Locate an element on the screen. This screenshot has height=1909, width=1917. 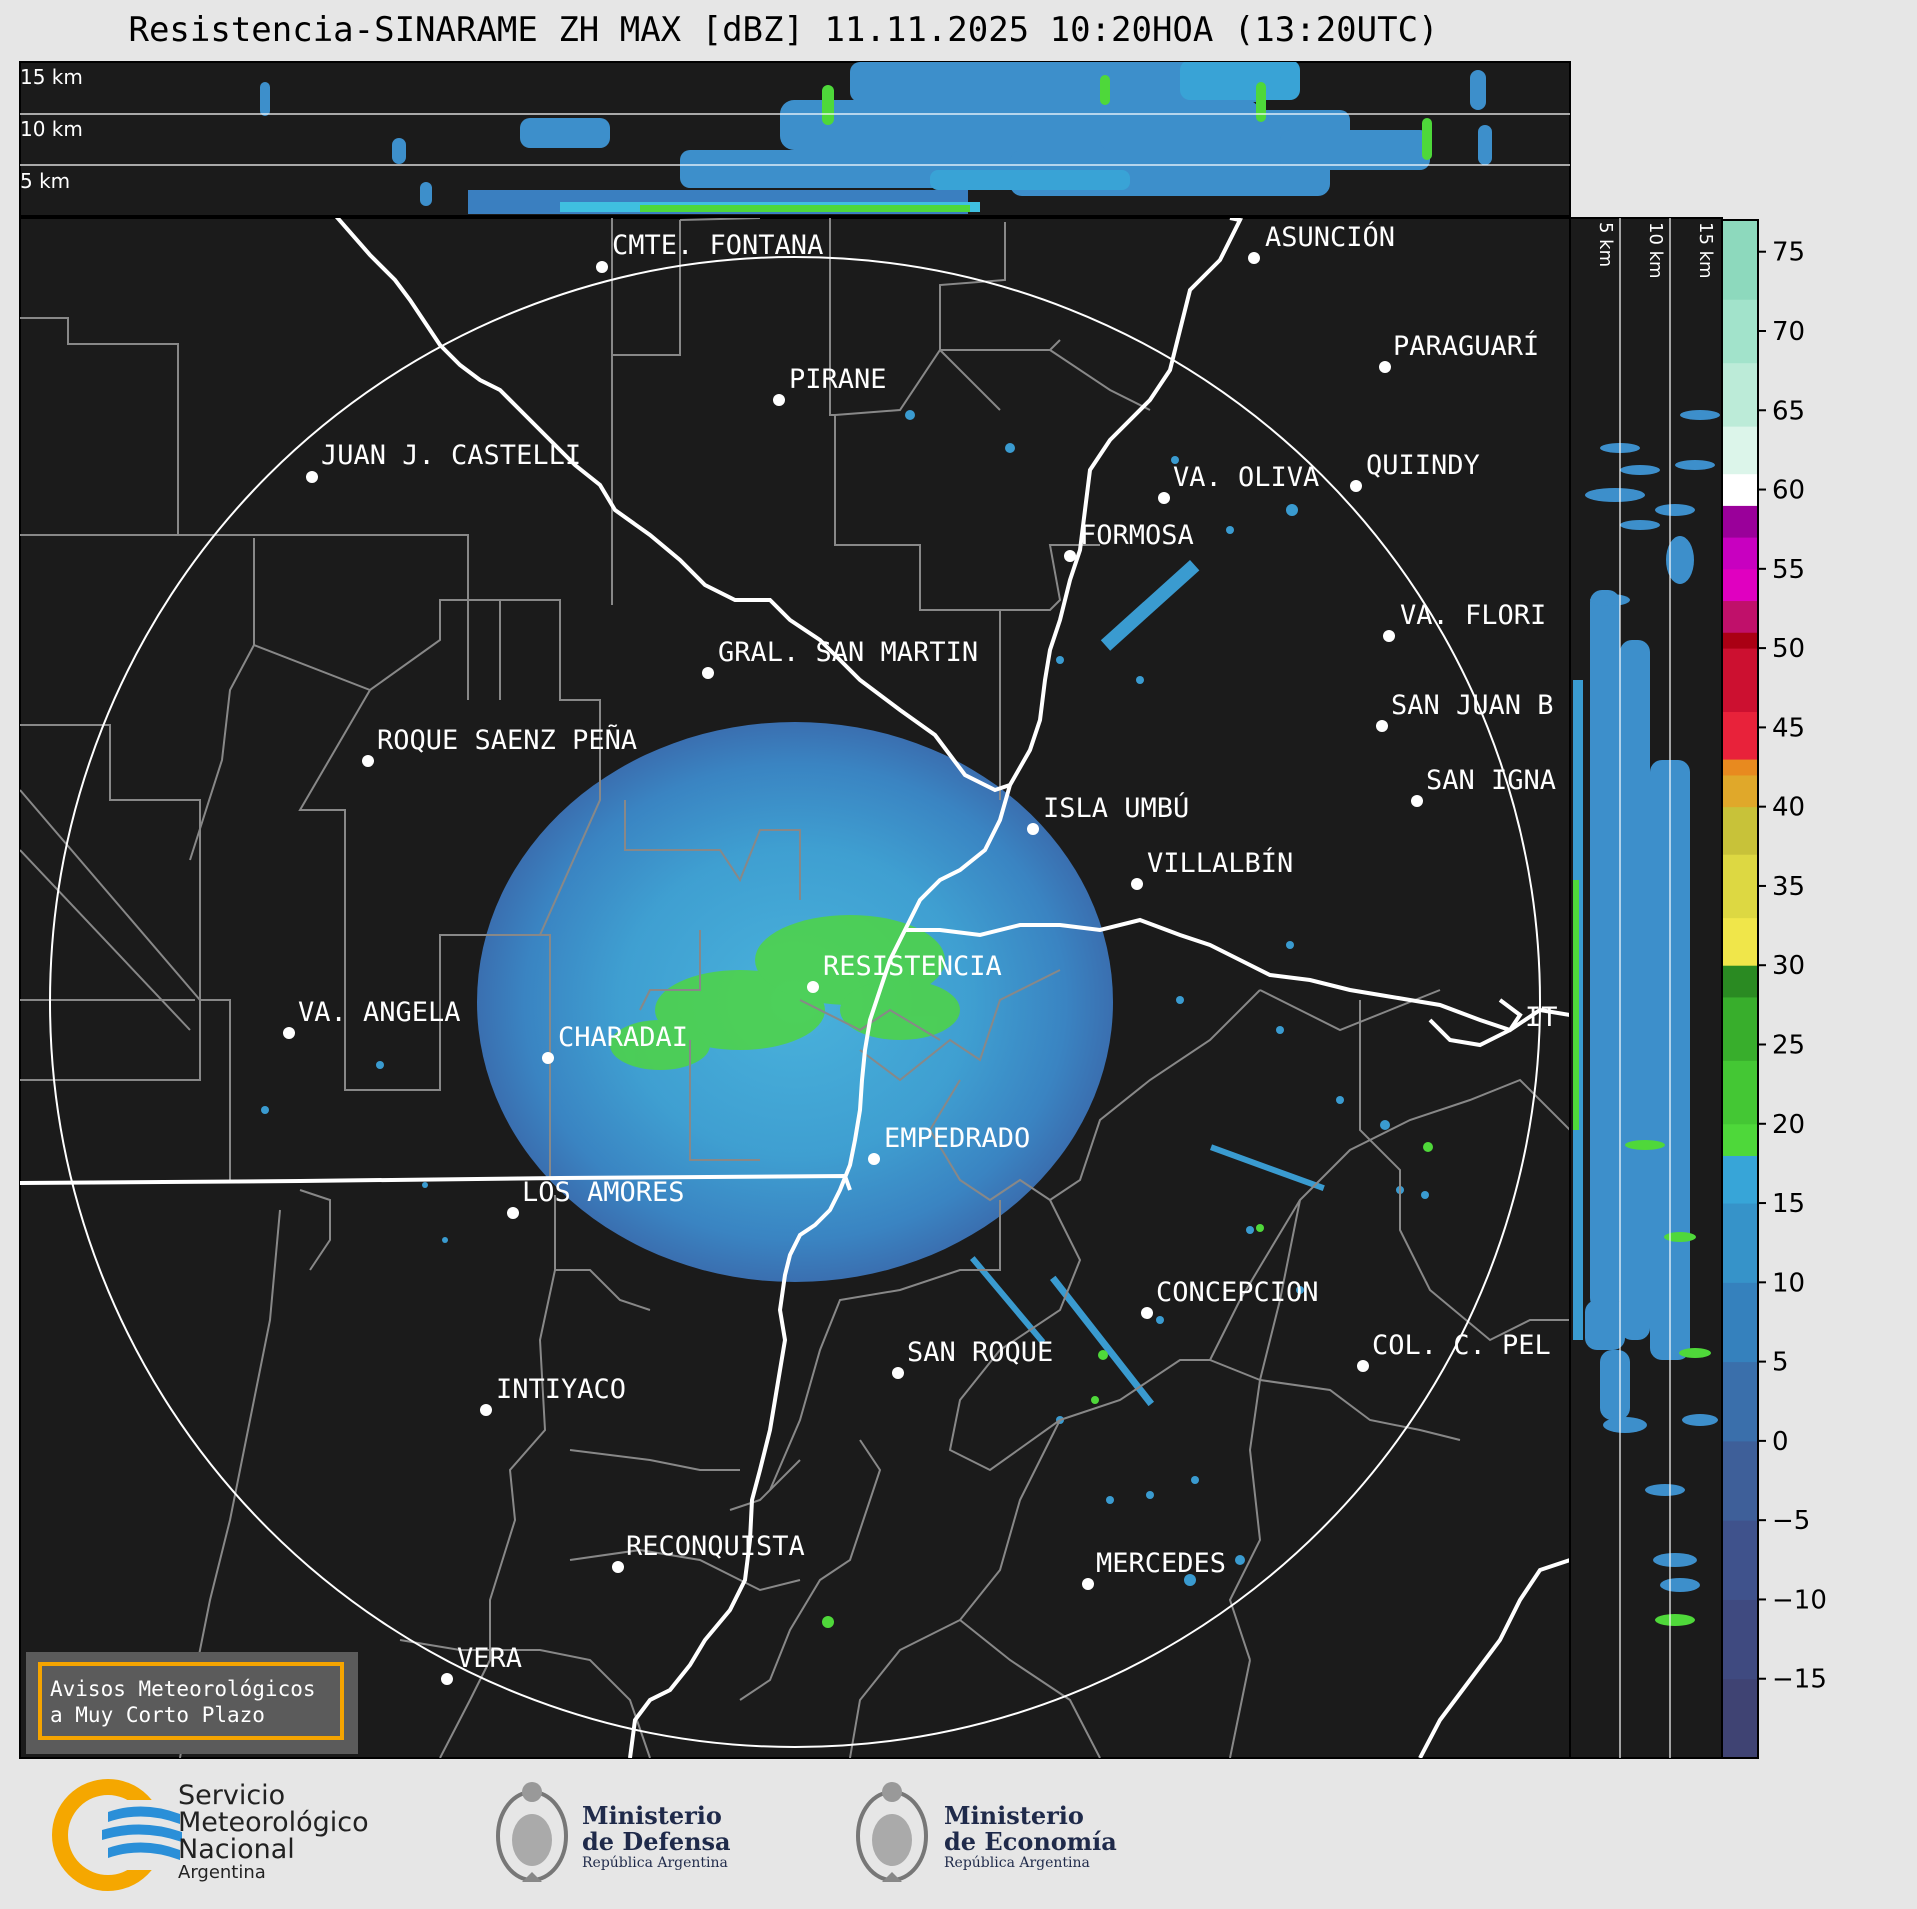
city-resistencia: RESISTENCIA is located at coordinates (904, 972).